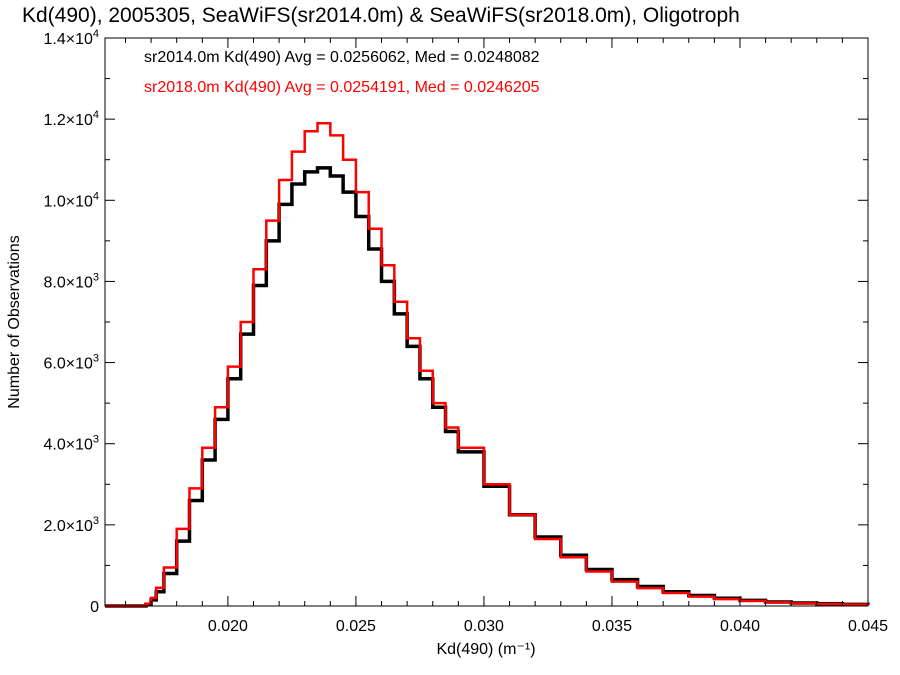 The image size is (900, 675). Describe the element at coordinates (612, 626) in the screenshot. I see `x-tick-label: 0.035` at that location.